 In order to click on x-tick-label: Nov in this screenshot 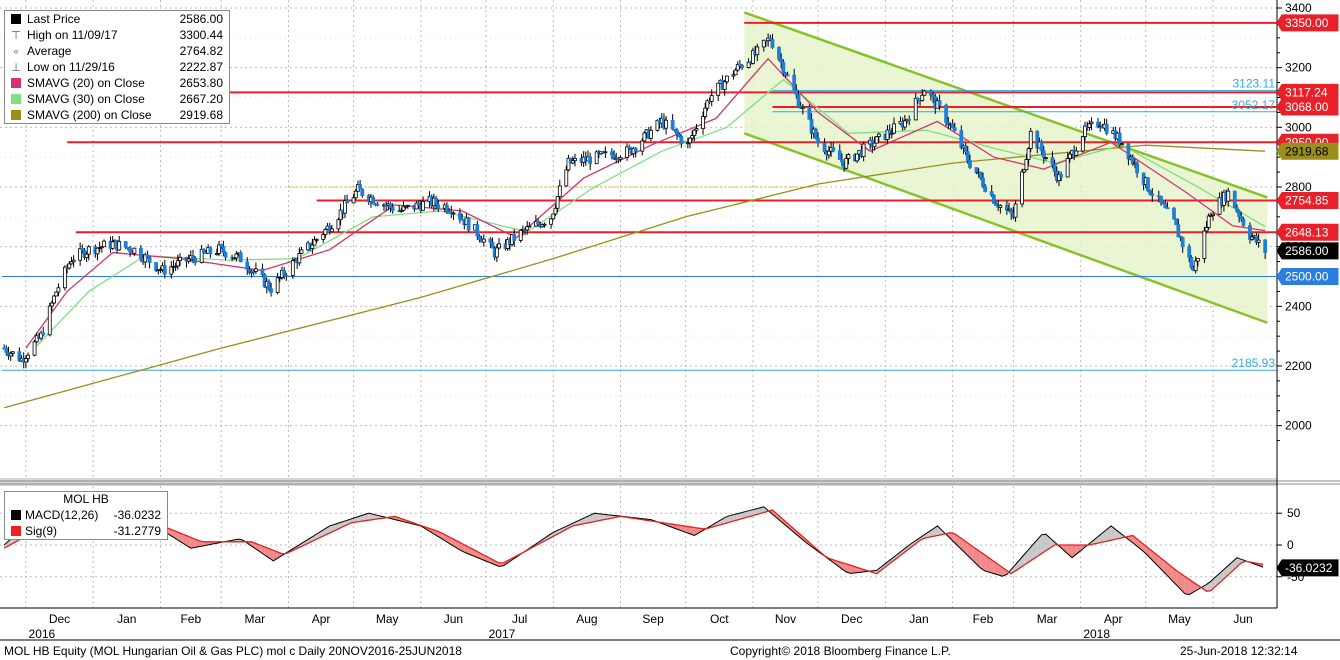, I will do `click(785, 619)`.